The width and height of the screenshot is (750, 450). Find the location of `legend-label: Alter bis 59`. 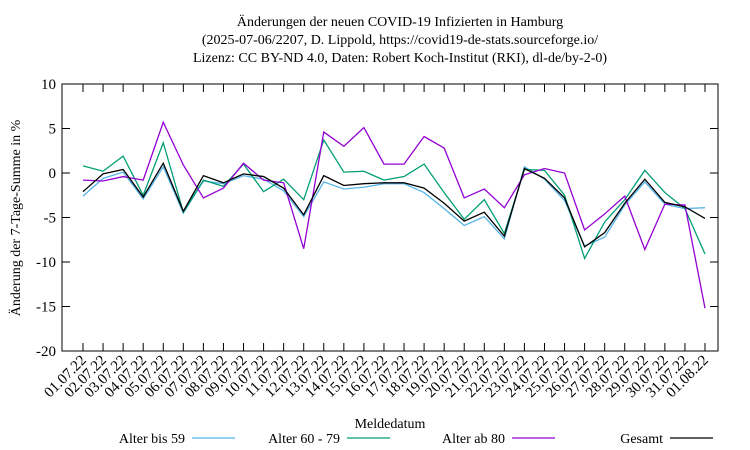

legend-label: Alter bis 59 is located at coordinates (152, 439).